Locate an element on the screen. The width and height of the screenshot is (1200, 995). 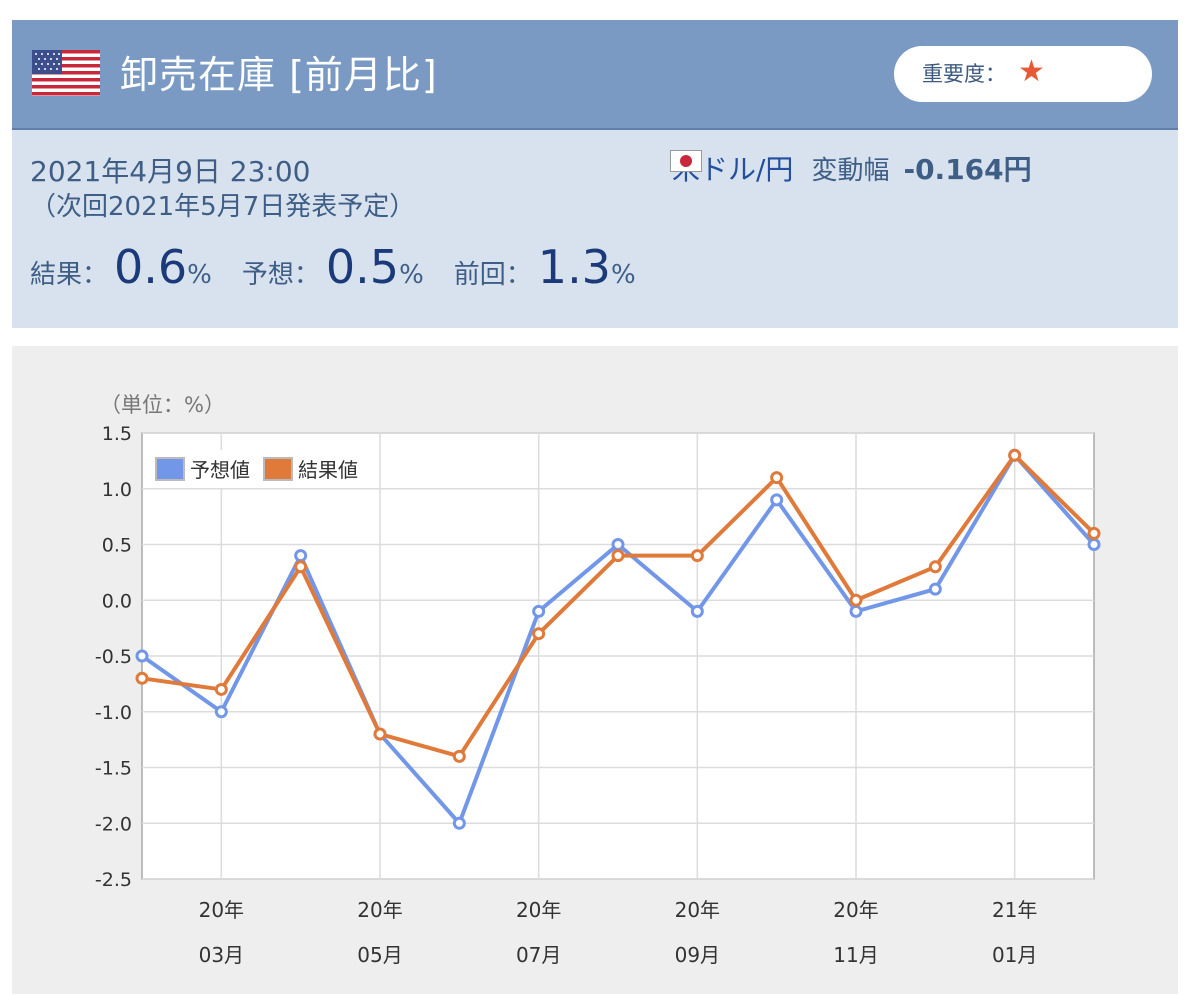
y-tick-label: -2.0 is located at coordinates (113, 824).